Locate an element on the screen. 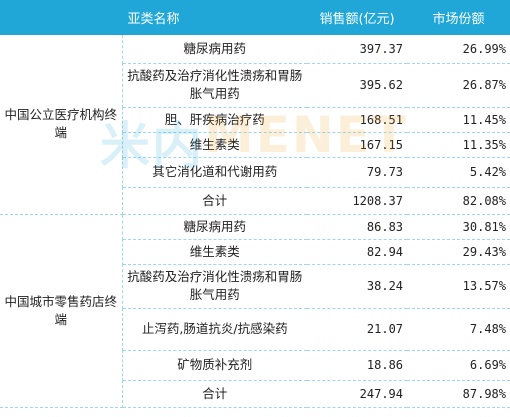 The height and width of the screenshot is (417, 510). table-row: 止泻药,肠道抗炎/抗感染药 21.07 7.48% is located at coordinates (255, 329).